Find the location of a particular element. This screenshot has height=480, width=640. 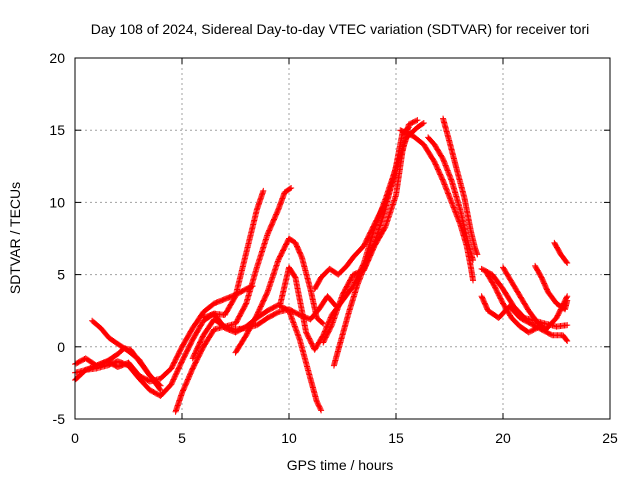

series-track-o is located at coordinates (460, 186).